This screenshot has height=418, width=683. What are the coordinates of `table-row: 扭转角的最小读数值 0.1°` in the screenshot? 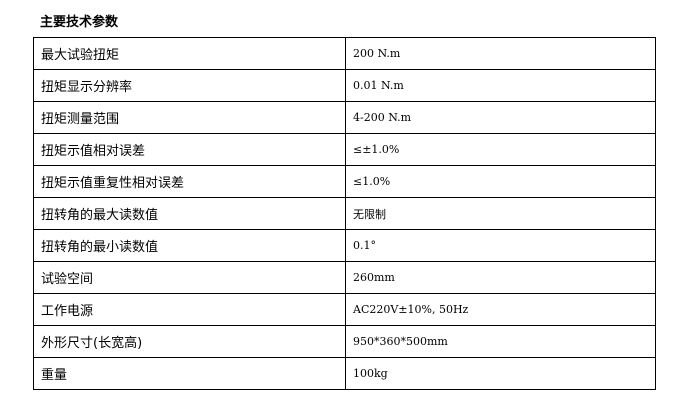 It's located at (344, 245).